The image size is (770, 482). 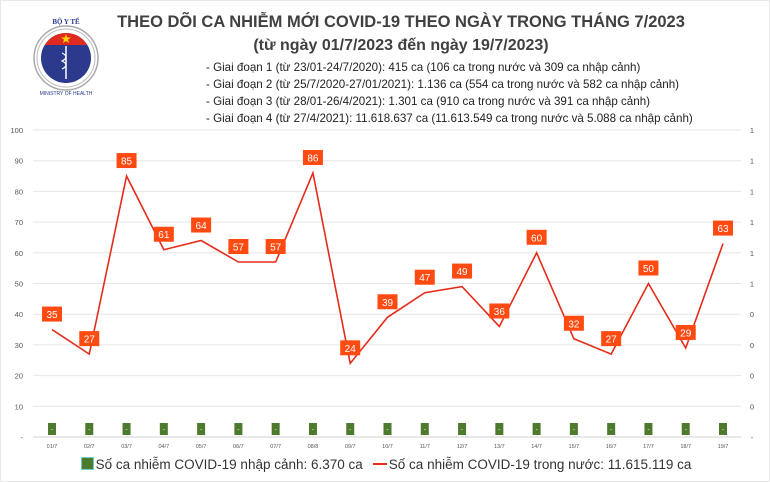 I want to click on x-tick-label: 10/7, so click(x=387, y=447).